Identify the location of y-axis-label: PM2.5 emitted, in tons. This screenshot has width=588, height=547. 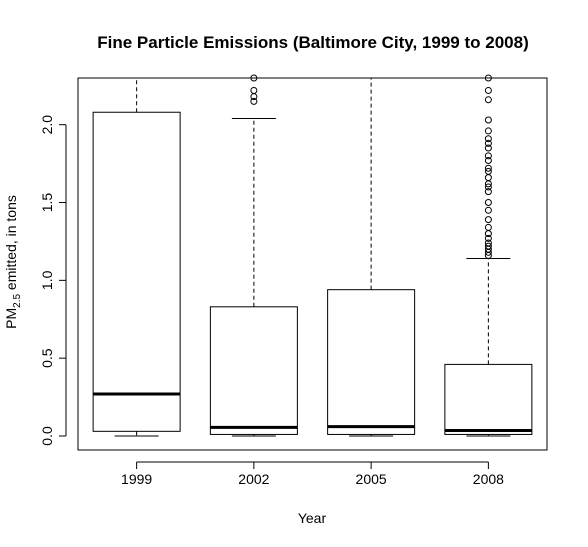
(13, 262).